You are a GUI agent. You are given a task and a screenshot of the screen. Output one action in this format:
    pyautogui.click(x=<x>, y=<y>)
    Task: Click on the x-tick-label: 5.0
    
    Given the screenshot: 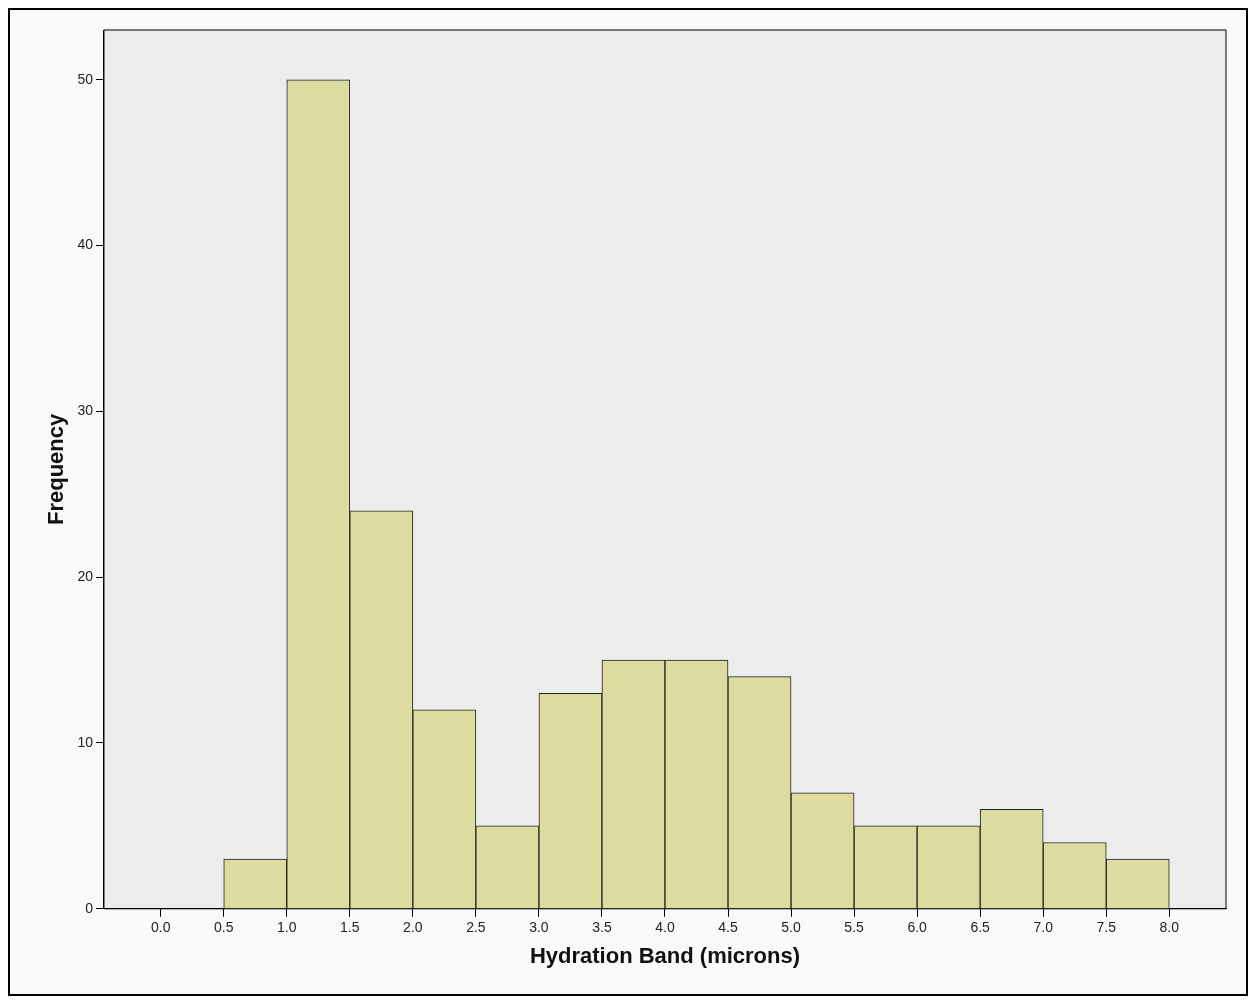 What is the action you would take?
    pyautogui.click(x=791, y=927)
    